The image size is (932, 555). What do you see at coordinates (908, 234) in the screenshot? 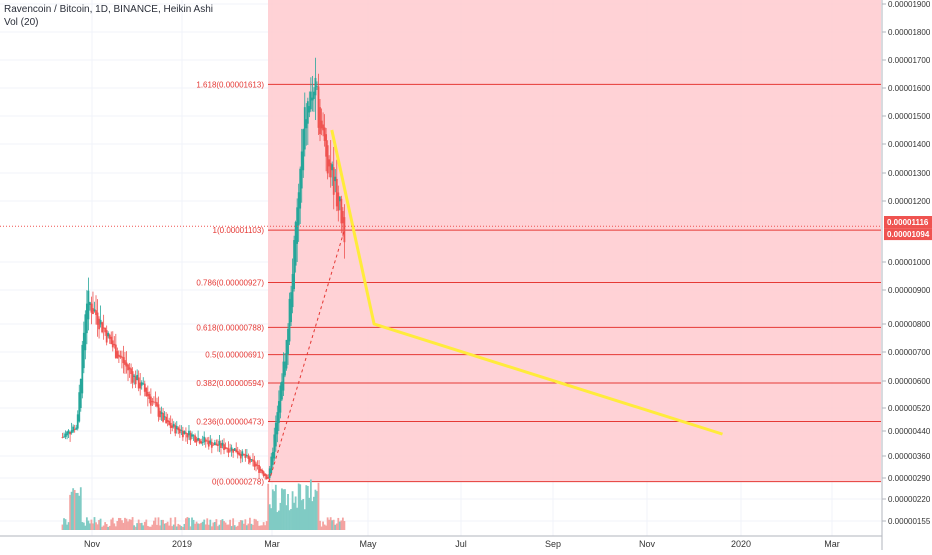
I see `price-badge` at bounding box center [908, 234].